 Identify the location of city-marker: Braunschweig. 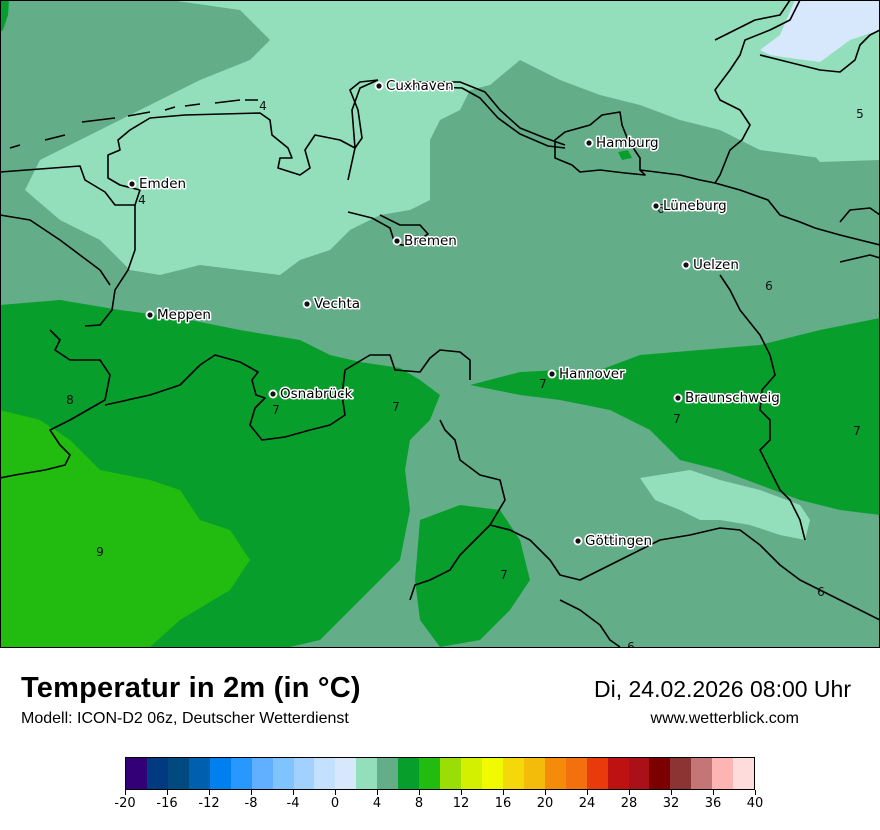
(727, 398).